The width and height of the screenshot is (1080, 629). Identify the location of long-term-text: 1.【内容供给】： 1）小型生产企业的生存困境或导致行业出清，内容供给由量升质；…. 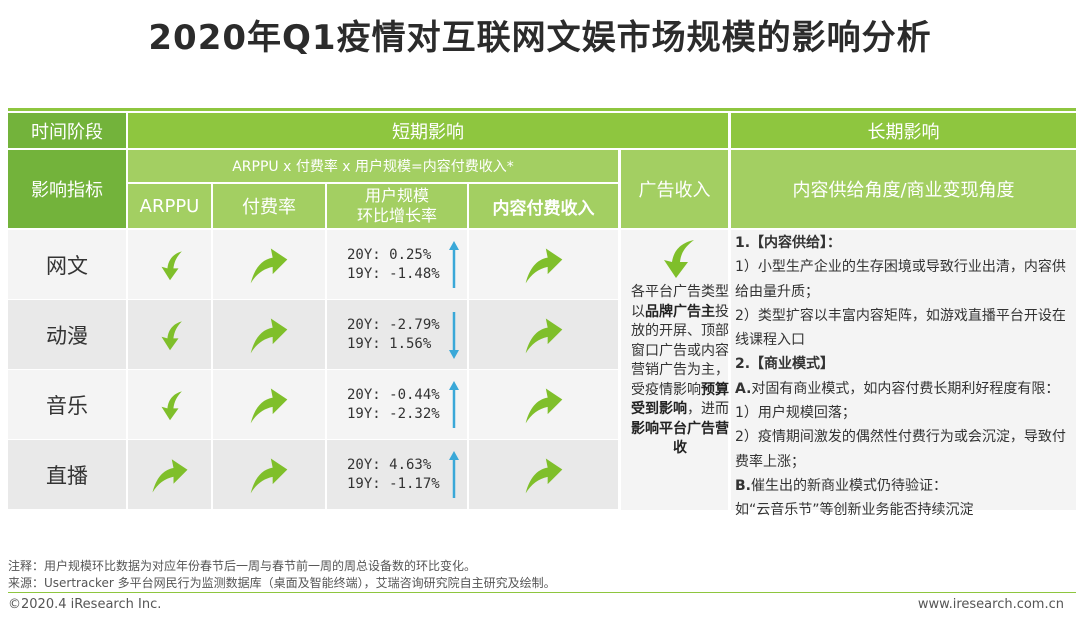
(905, 377).